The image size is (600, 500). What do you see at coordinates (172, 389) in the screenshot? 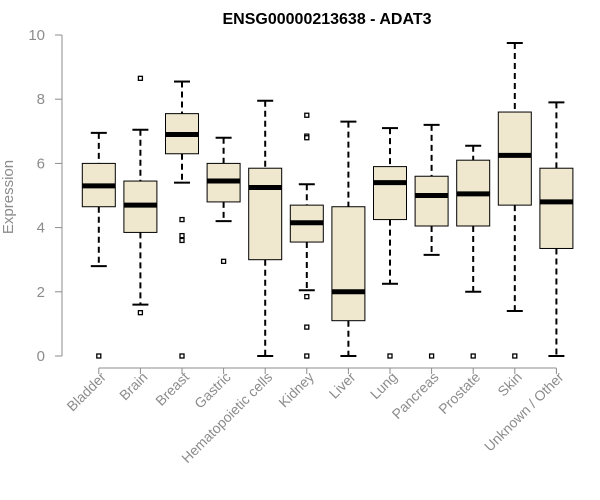
I see `x-tick-label: Breast` at bounding box center [172, 389].